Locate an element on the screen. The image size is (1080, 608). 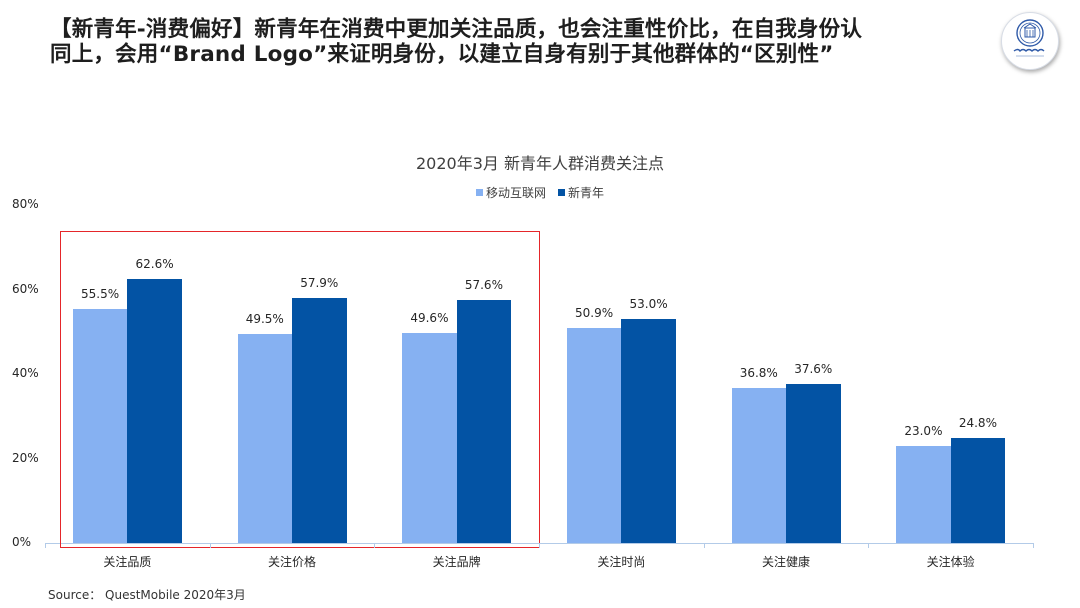
bar-value-label: 49.6% is located at coordinates (429, 318).